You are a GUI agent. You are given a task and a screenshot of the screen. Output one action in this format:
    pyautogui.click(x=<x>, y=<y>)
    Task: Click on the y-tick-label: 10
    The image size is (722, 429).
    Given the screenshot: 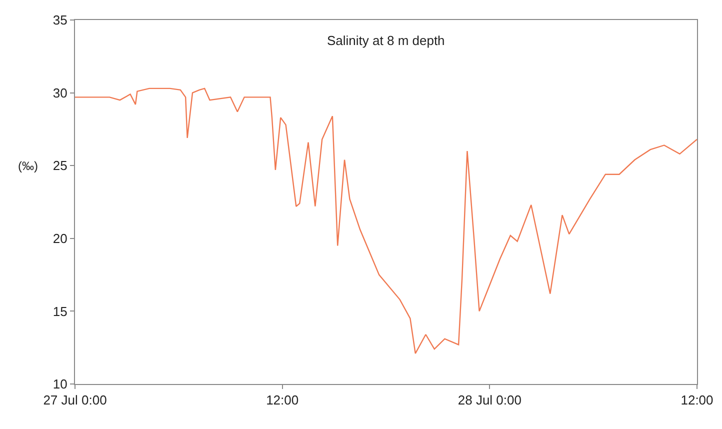 What is the action you would take?
    pyautogui.click(x=60, y=384)
    